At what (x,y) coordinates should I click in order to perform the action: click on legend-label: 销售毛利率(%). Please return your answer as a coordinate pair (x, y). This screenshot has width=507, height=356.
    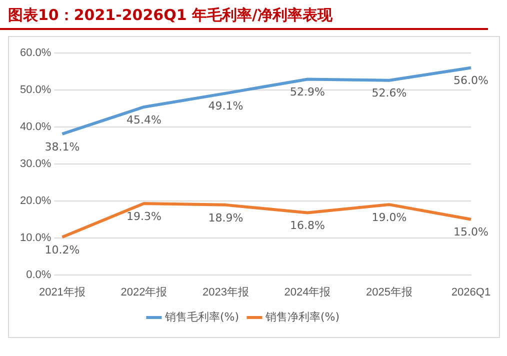
    Looking at the image, I should click on (202, 317).